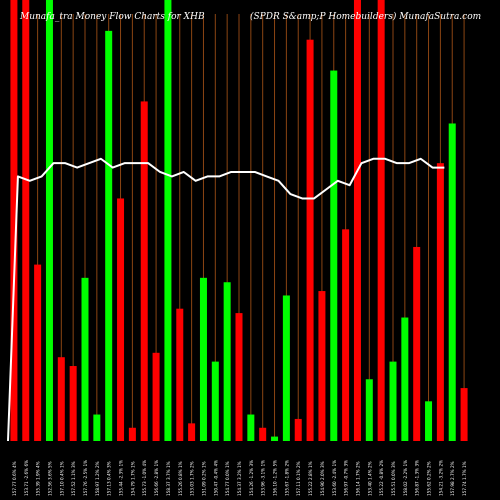 Image resolution: width=500 pixels, height=500 pixels. Describe the element at coordinates (112, 17) in the screenshot. I see `chart-title: Munafa_tra Money Flow Charts for XHB` at that location.